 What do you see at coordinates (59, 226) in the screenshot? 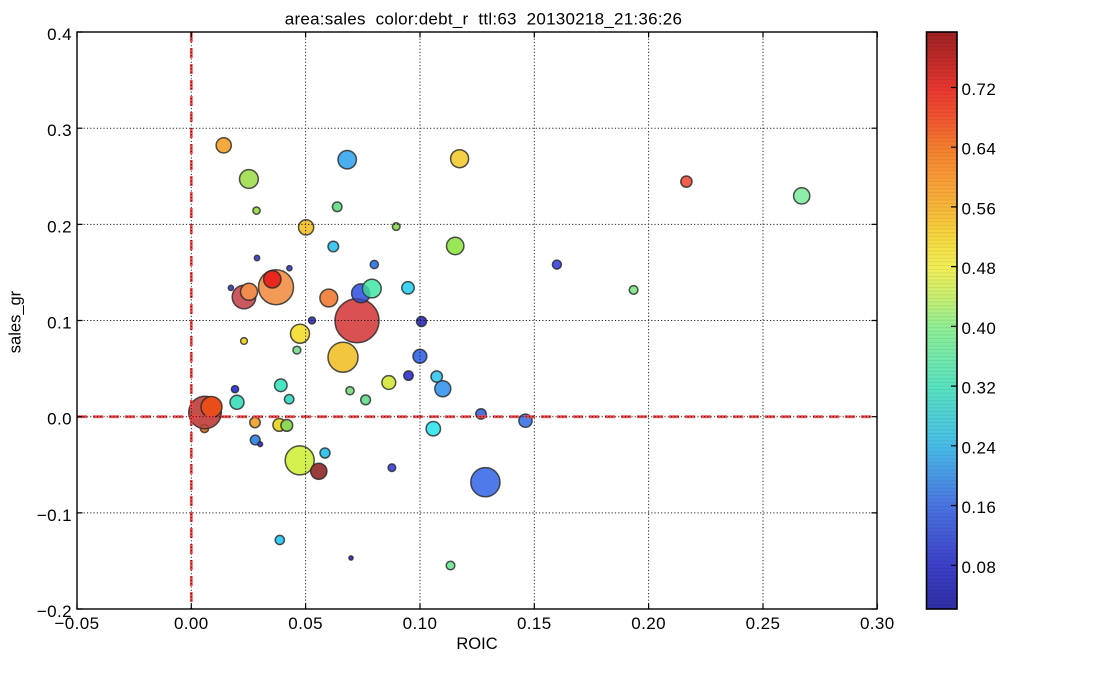
I see `svg-text: 0.2` at bounding box center [59, 226].